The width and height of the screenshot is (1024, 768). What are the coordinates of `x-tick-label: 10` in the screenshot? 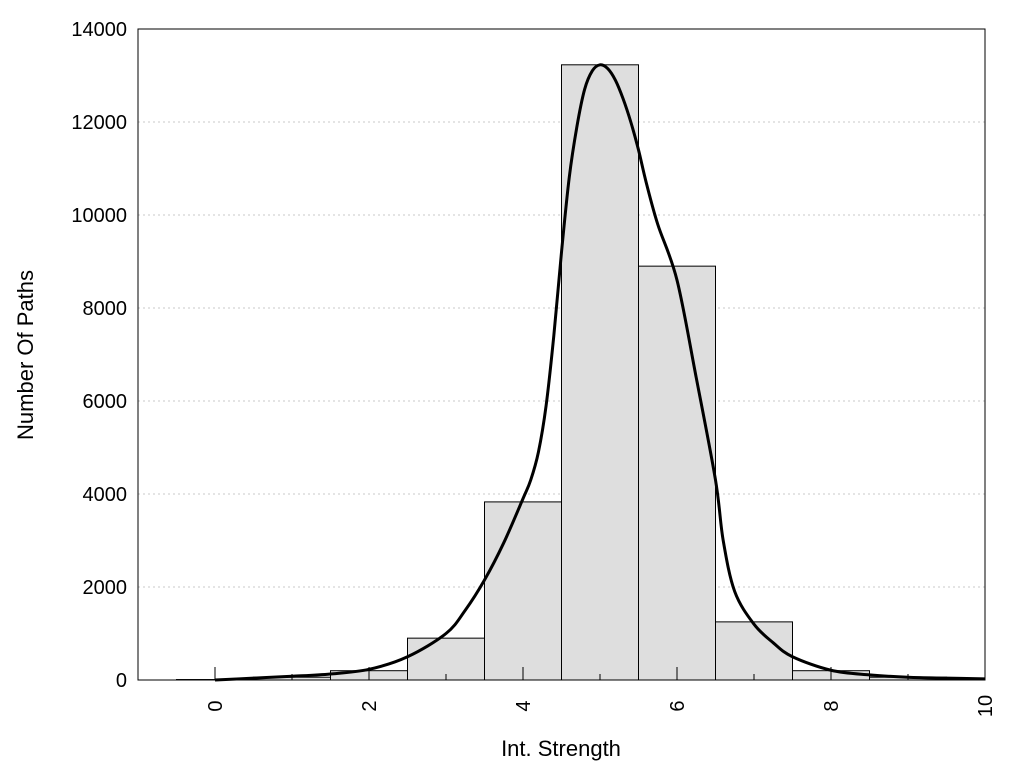 It's located at (986, 706).